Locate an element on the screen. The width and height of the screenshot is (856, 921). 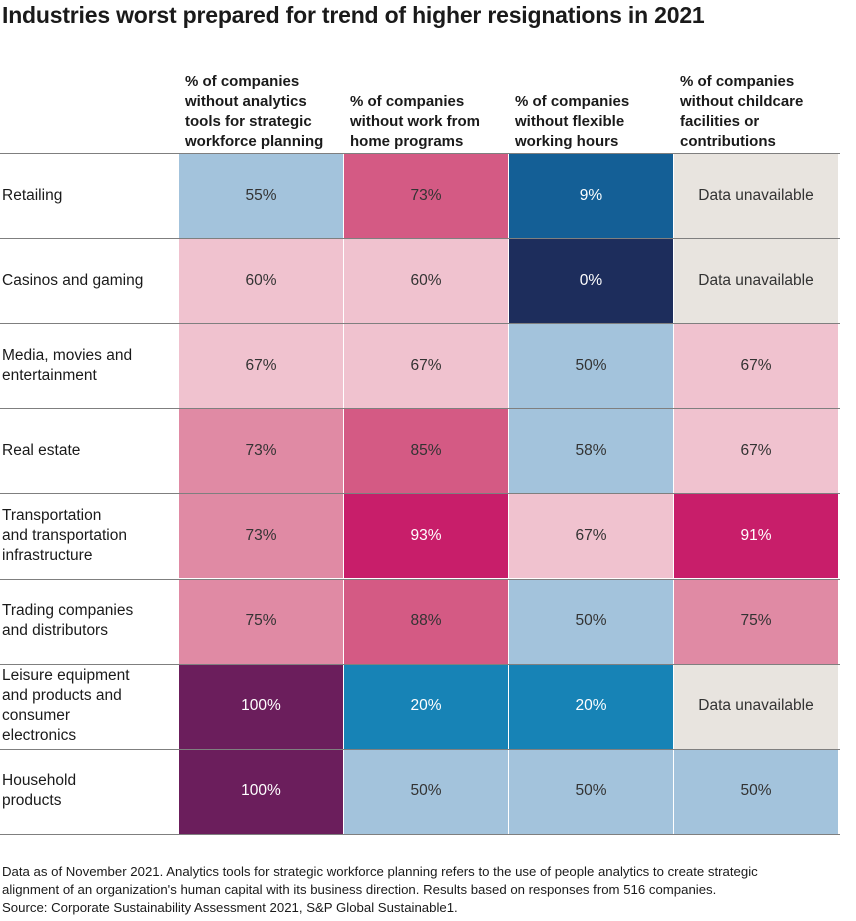
heatmap-cell: 85% is located at coordinates (426, 451).